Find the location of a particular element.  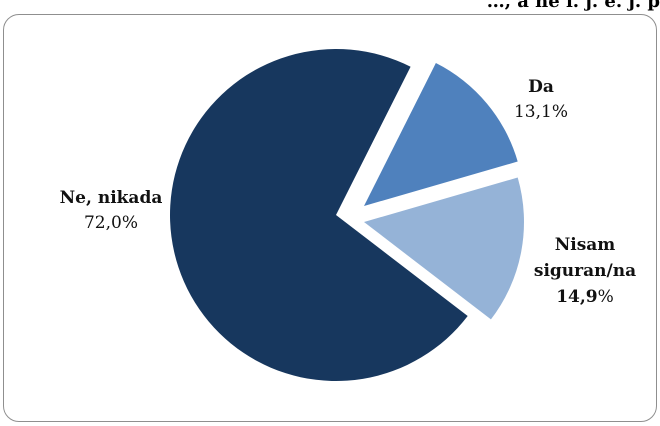

slice-da is located at coordinates (441, 135).